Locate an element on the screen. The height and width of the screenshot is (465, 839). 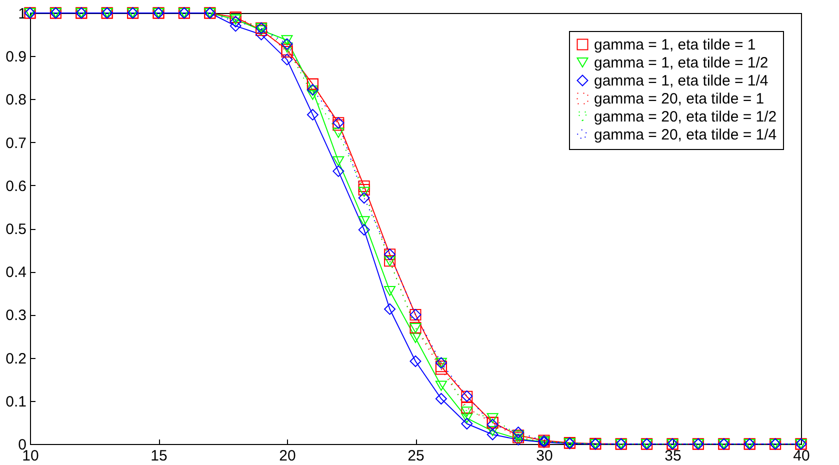
y-tick-label: 0.3 is located at coordinates (16, 315).